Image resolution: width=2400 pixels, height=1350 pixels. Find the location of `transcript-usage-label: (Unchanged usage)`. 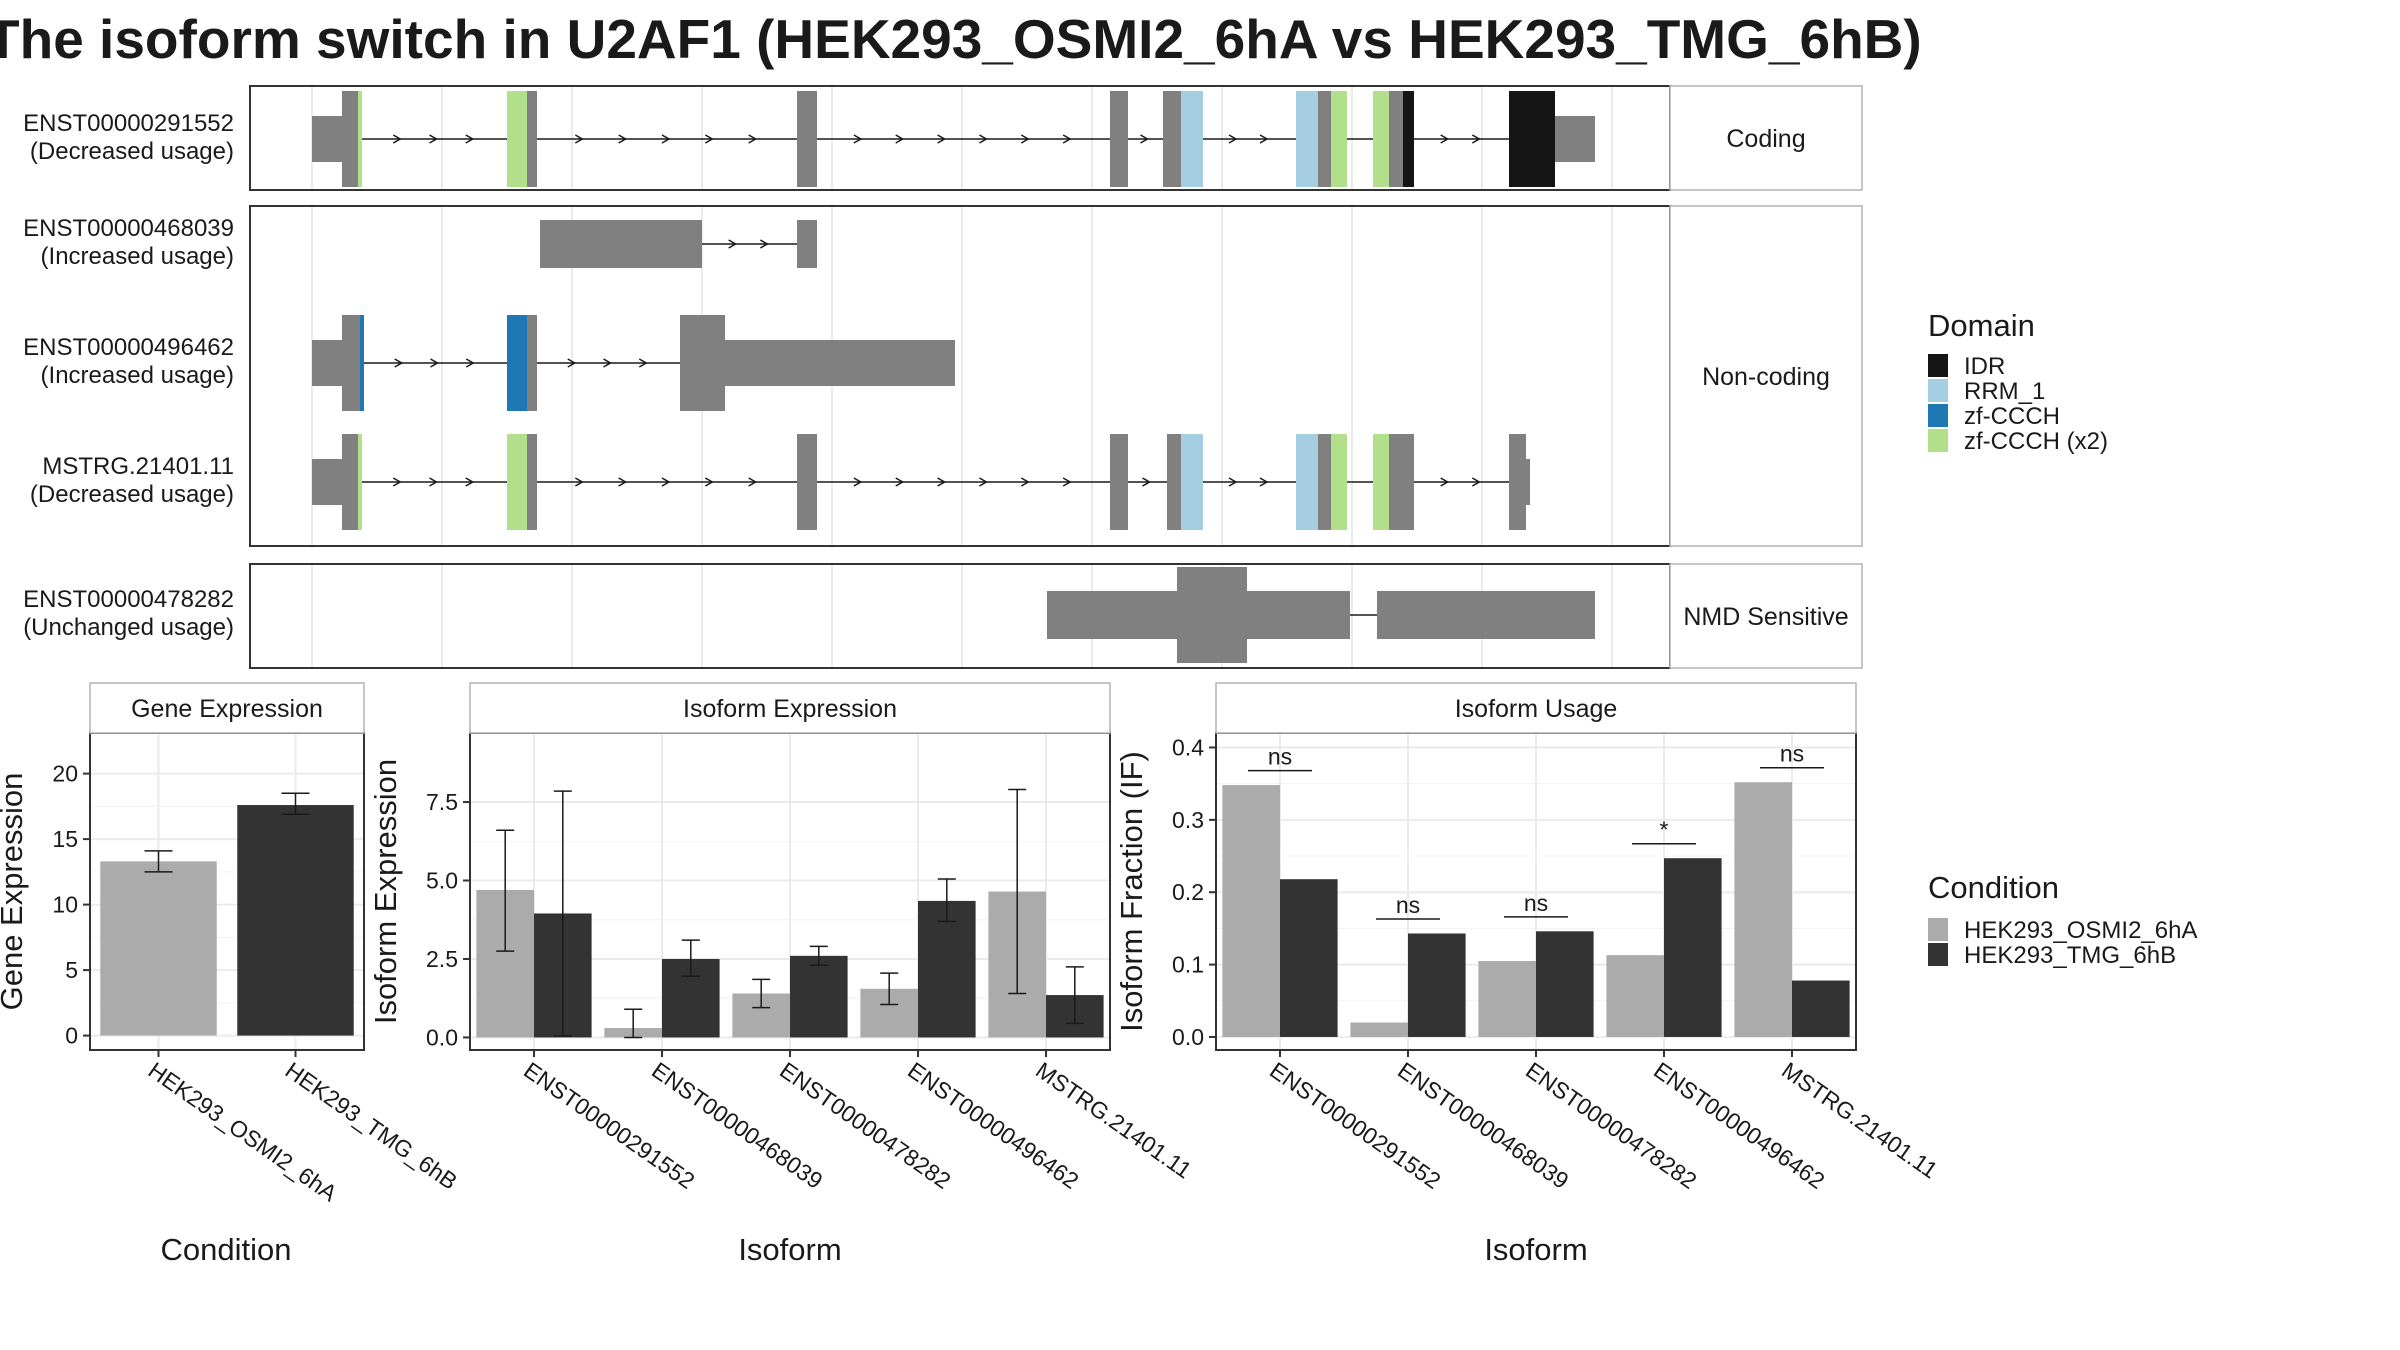

transcript-usage-label: (Unchanged usage) is located at coordinates (128, 627).